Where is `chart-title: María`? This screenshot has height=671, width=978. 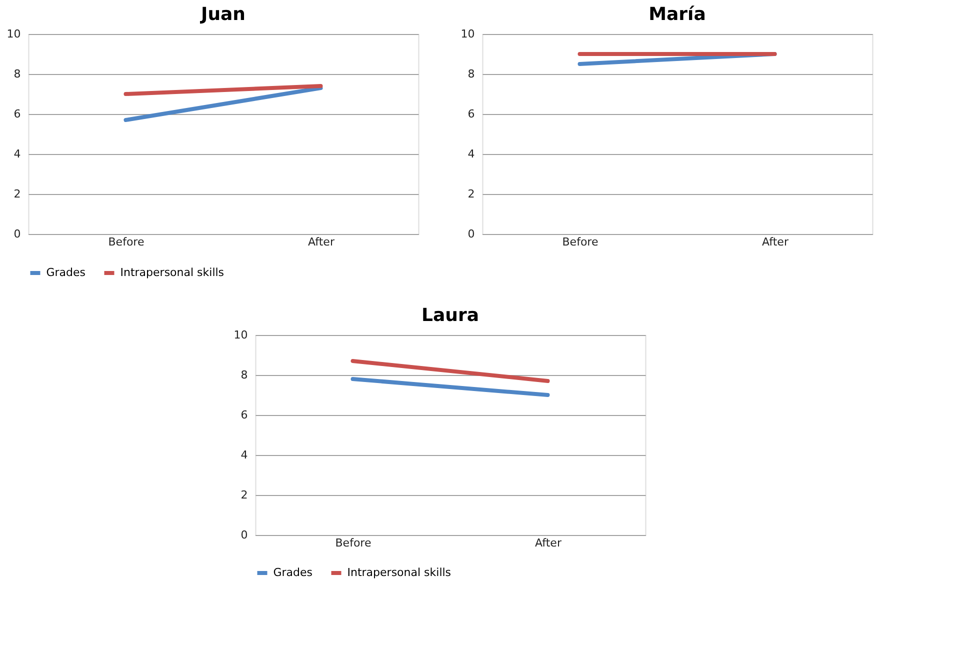
chart-title: María is located at coordinates (677, 14).